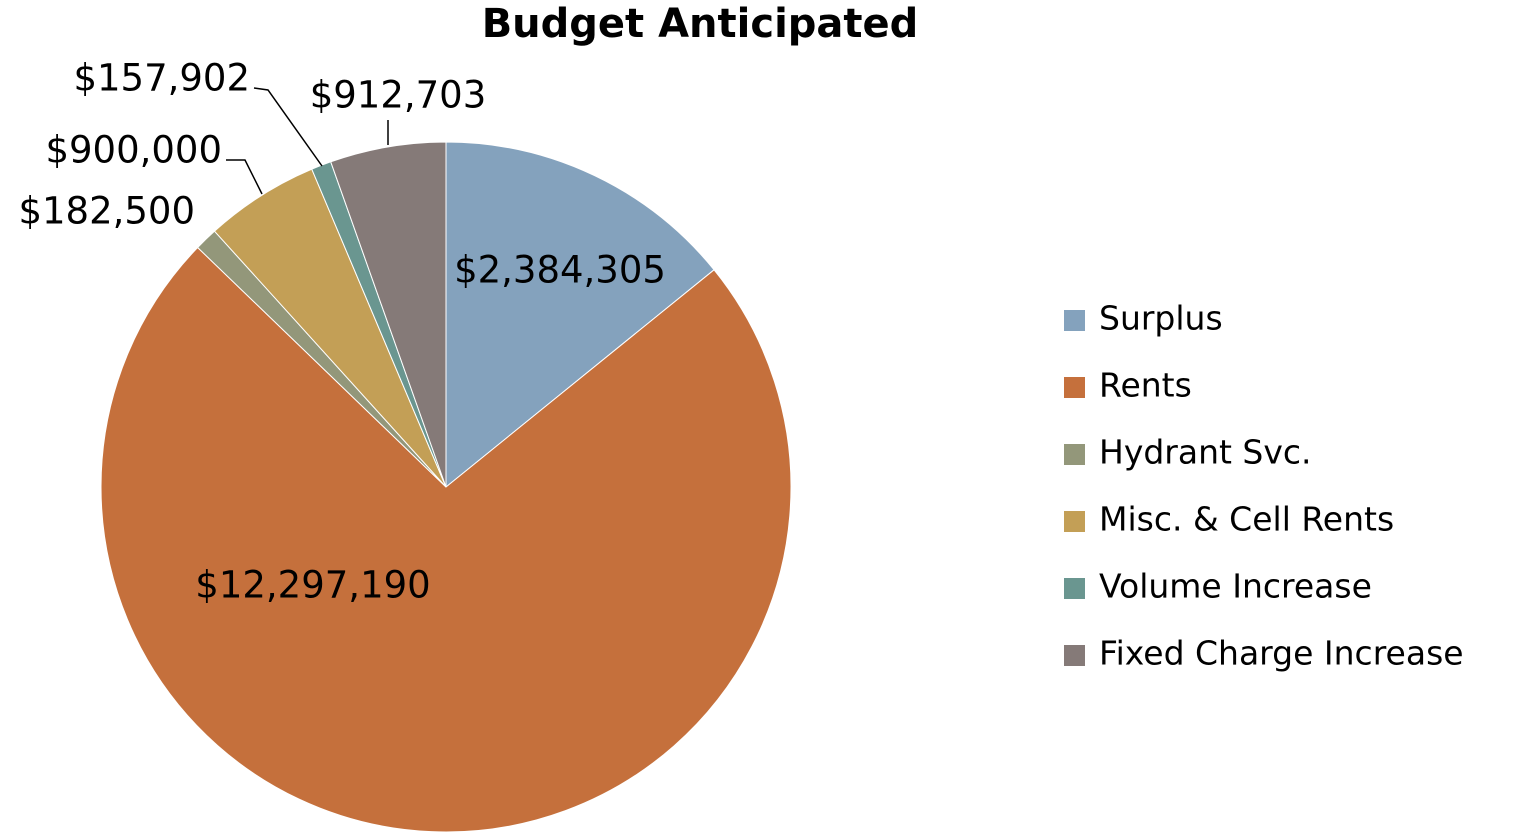 The image size is (1531, 834). What do you see at coordinates (1205, 452) in the screenshot?
I see `legend-label: Hydrant Svc.` at bounding box center [1205, 452].